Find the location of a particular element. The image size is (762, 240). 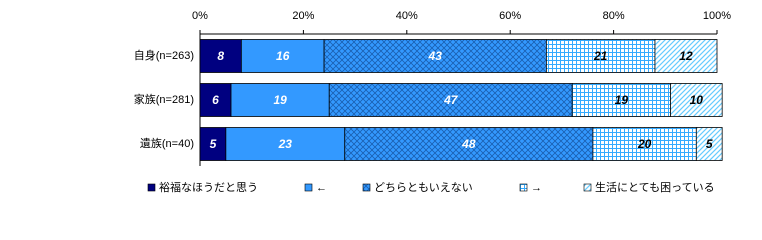

value-label: 12 is located at coordinates (686, 56).